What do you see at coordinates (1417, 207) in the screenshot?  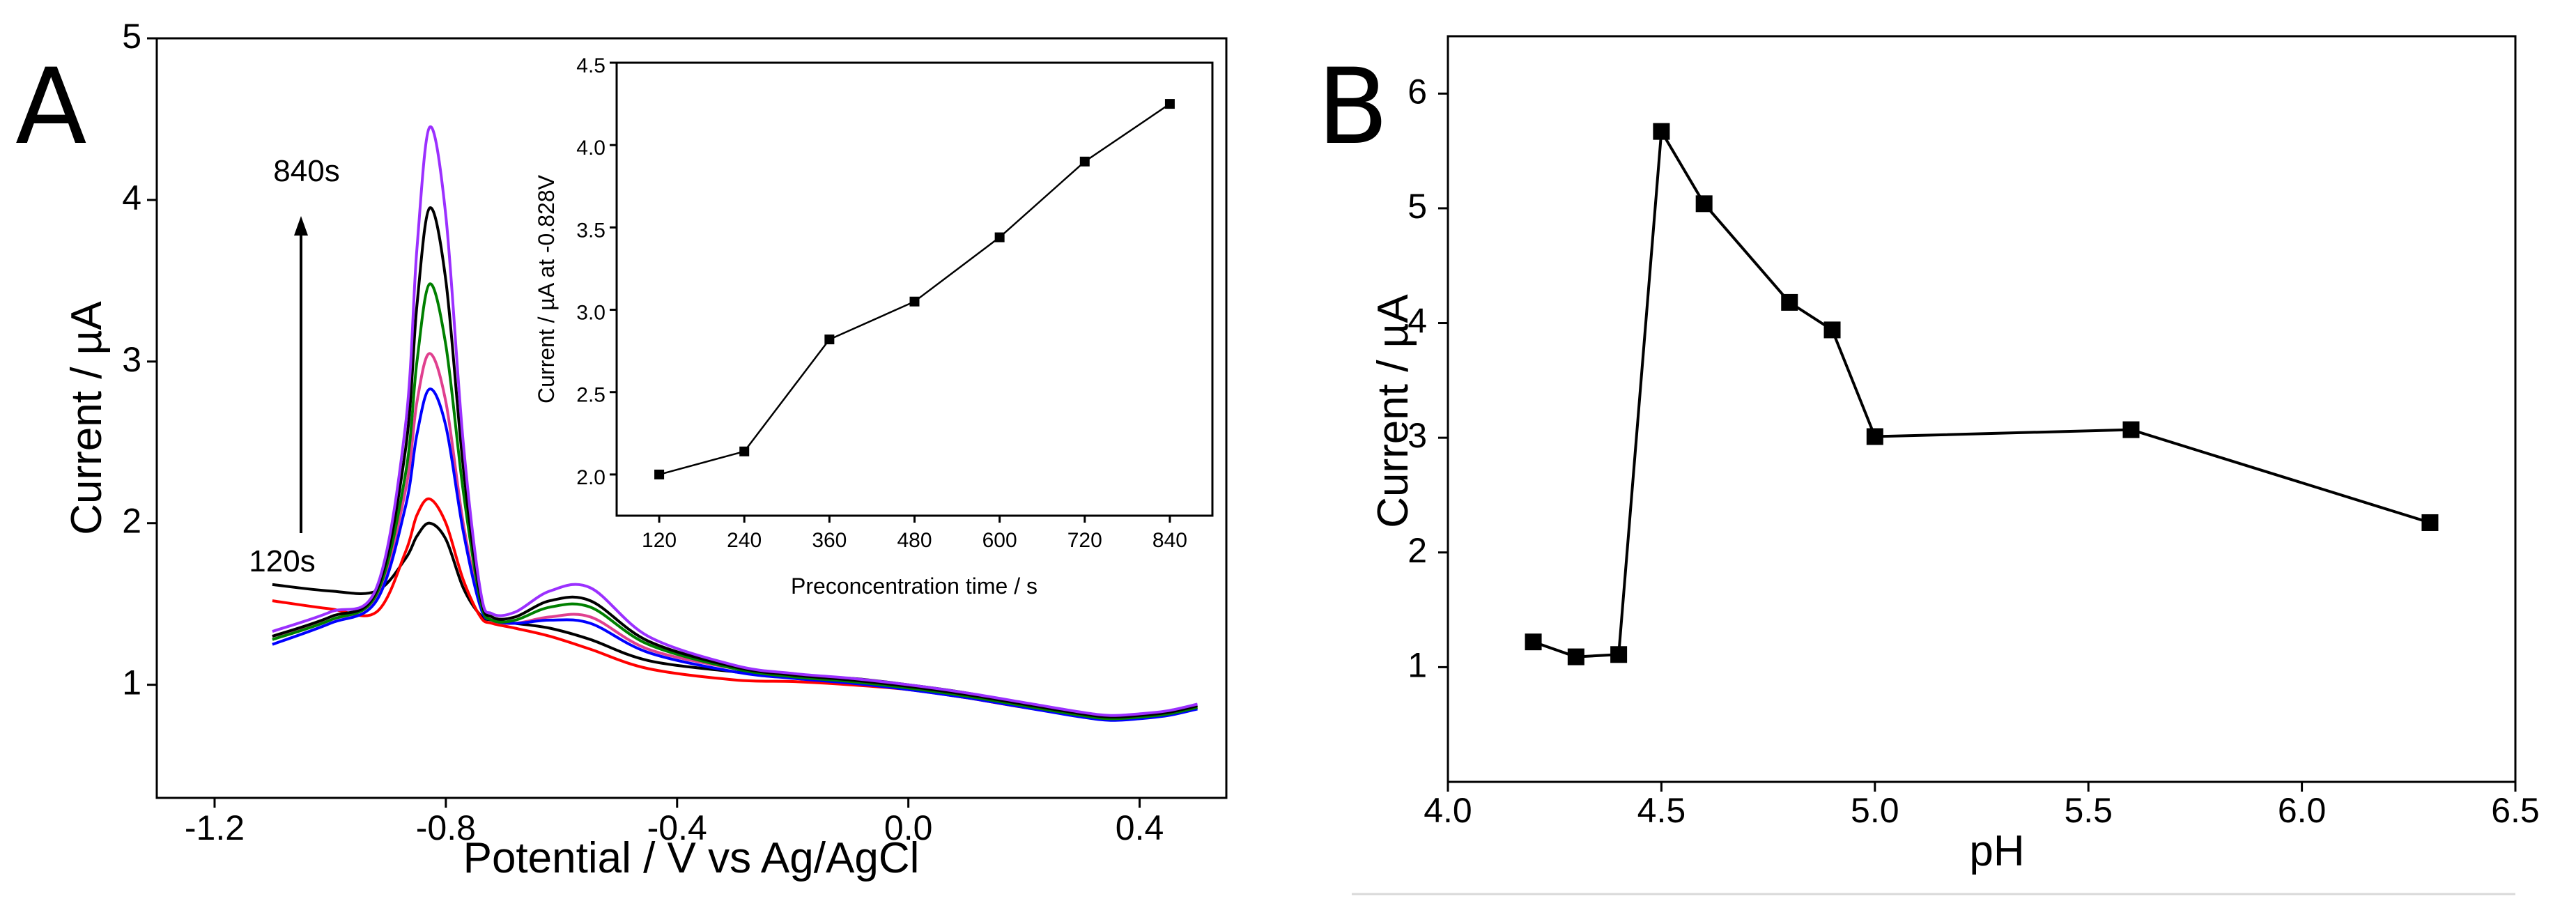 I see `chart-b-y-tick-label: 5` at bounding box center [1417, 207].